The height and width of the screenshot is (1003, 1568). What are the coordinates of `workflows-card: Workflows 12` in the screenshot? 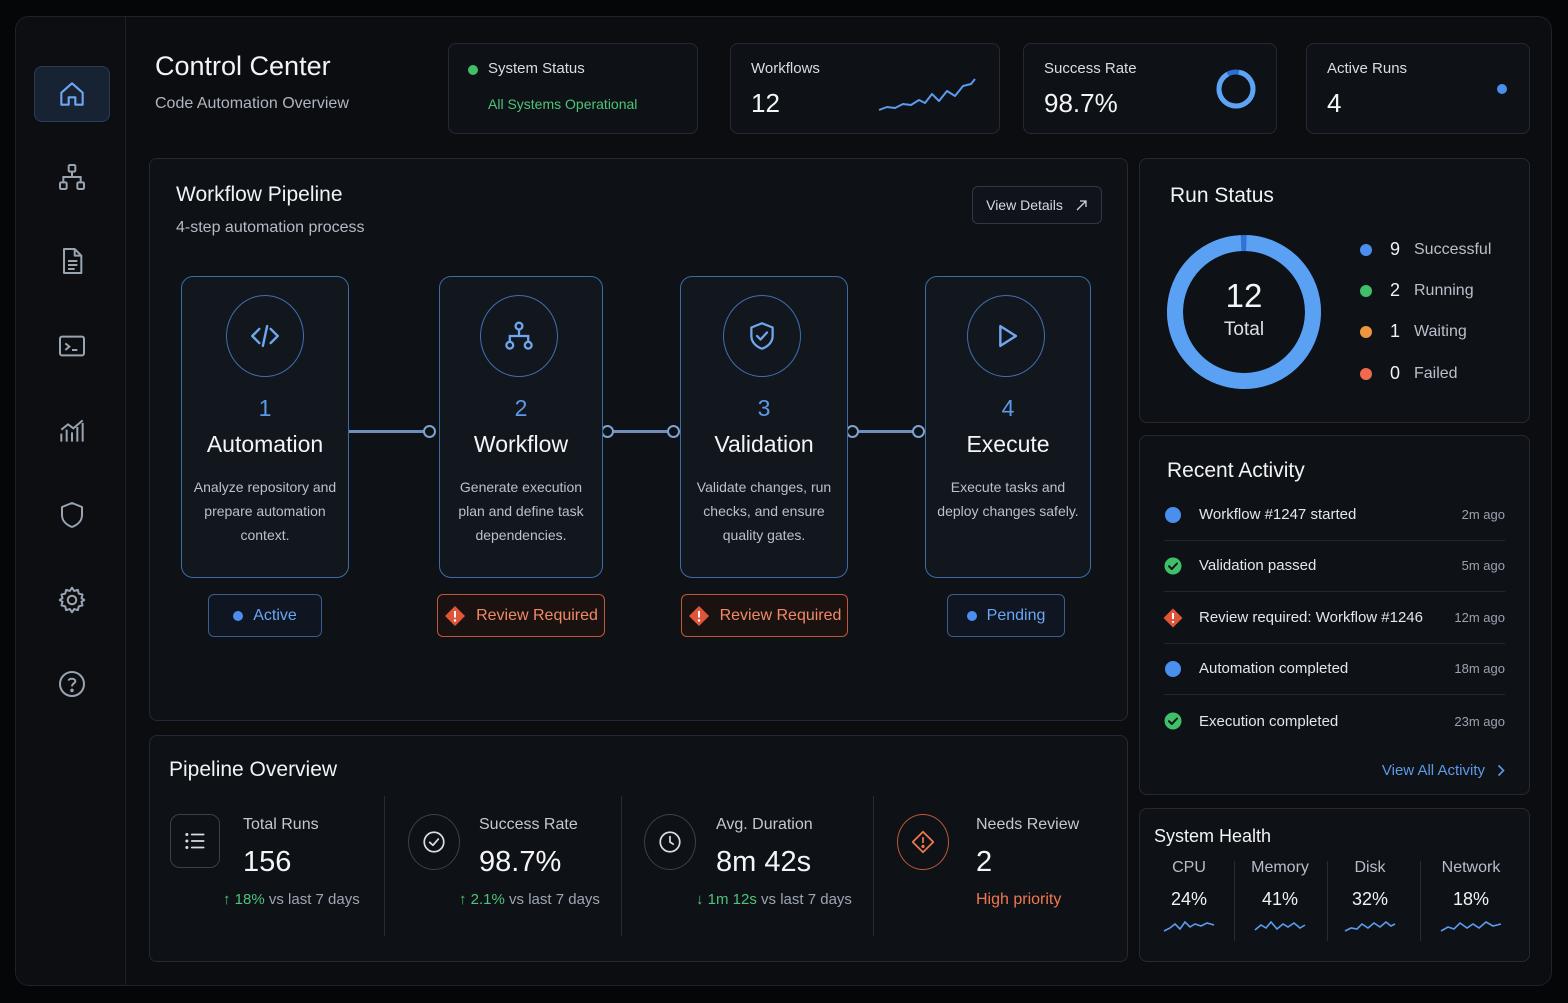 It's located at (865, 88).